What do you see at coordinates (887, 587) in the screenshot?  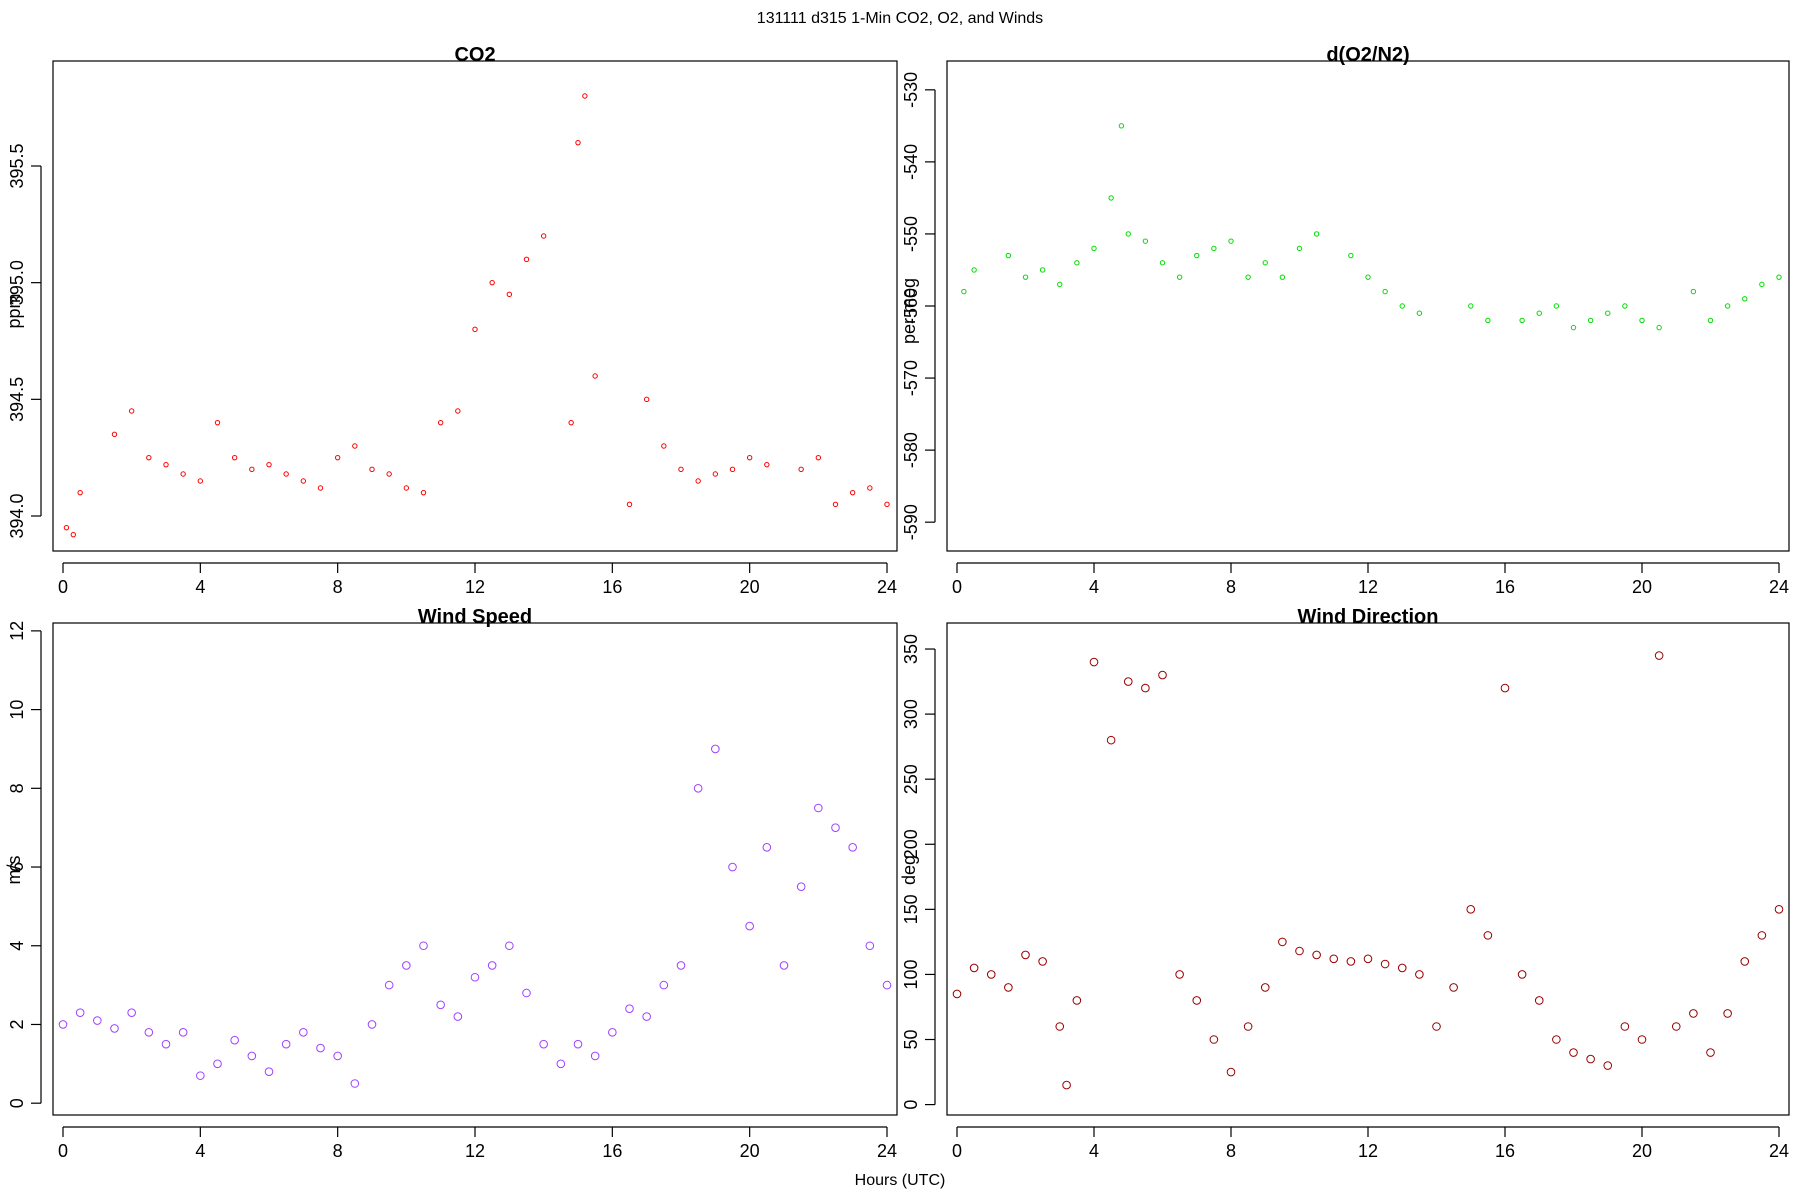 I see `co2-x-tick-label: 24` at bounding box center [887, 587].